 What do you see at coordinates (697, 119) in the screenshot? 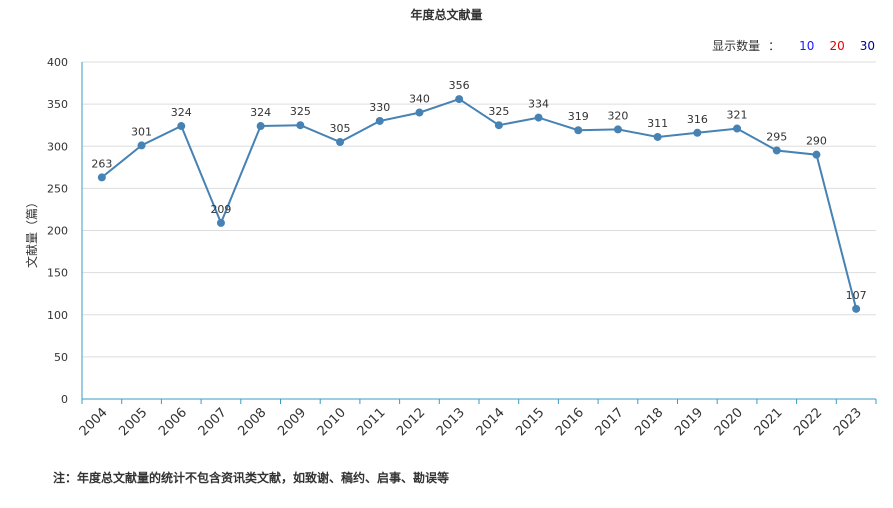
I see `data-label: 316` at bounding box center [697, 119].